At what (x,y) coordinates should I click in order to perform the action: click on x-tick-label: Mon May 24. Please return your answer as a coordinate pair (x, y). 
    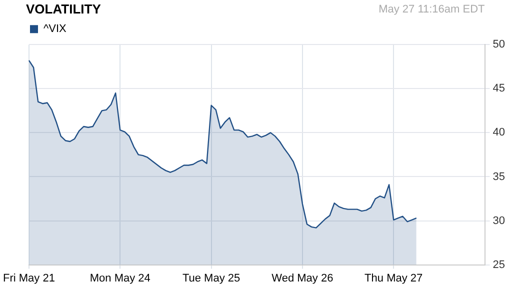
    Looking at the image, I should click on (120, 278).